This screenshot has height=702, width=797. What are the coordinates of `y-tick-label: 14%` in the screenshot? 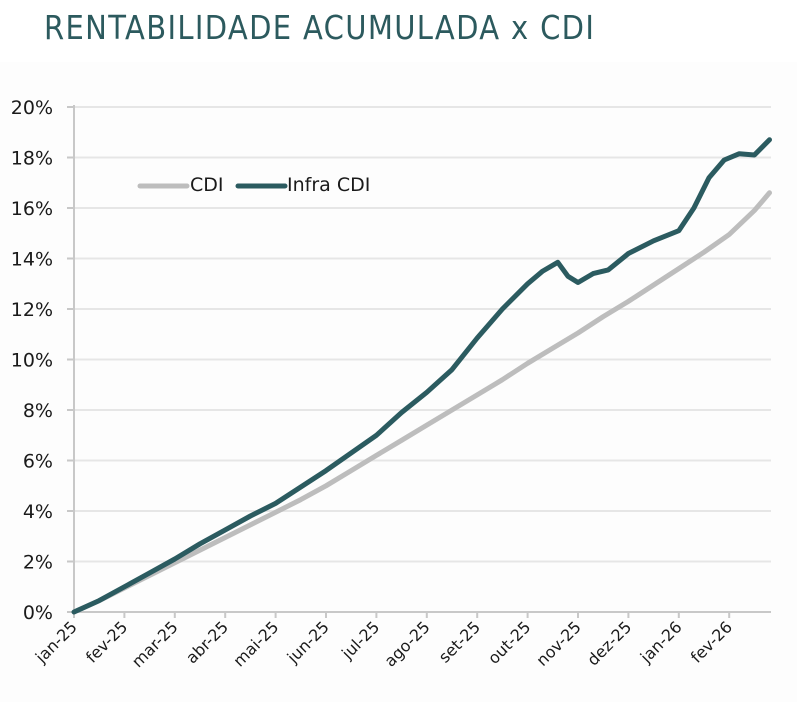 It's located at (32, 260).